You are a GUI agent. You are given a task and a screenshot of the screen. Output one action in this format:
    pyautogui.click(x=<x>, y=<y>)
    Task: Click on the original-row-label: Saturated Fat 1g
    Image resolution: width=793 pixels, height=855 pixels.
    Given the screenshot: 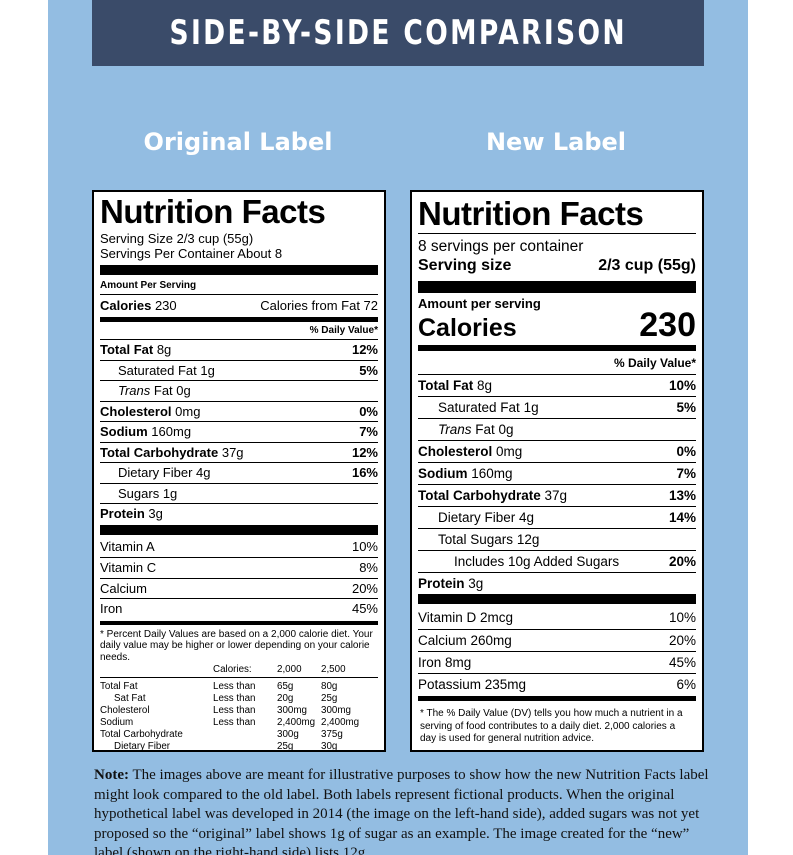 What is the action you would take?
    pyautogui.click(x=166, y=370)
    